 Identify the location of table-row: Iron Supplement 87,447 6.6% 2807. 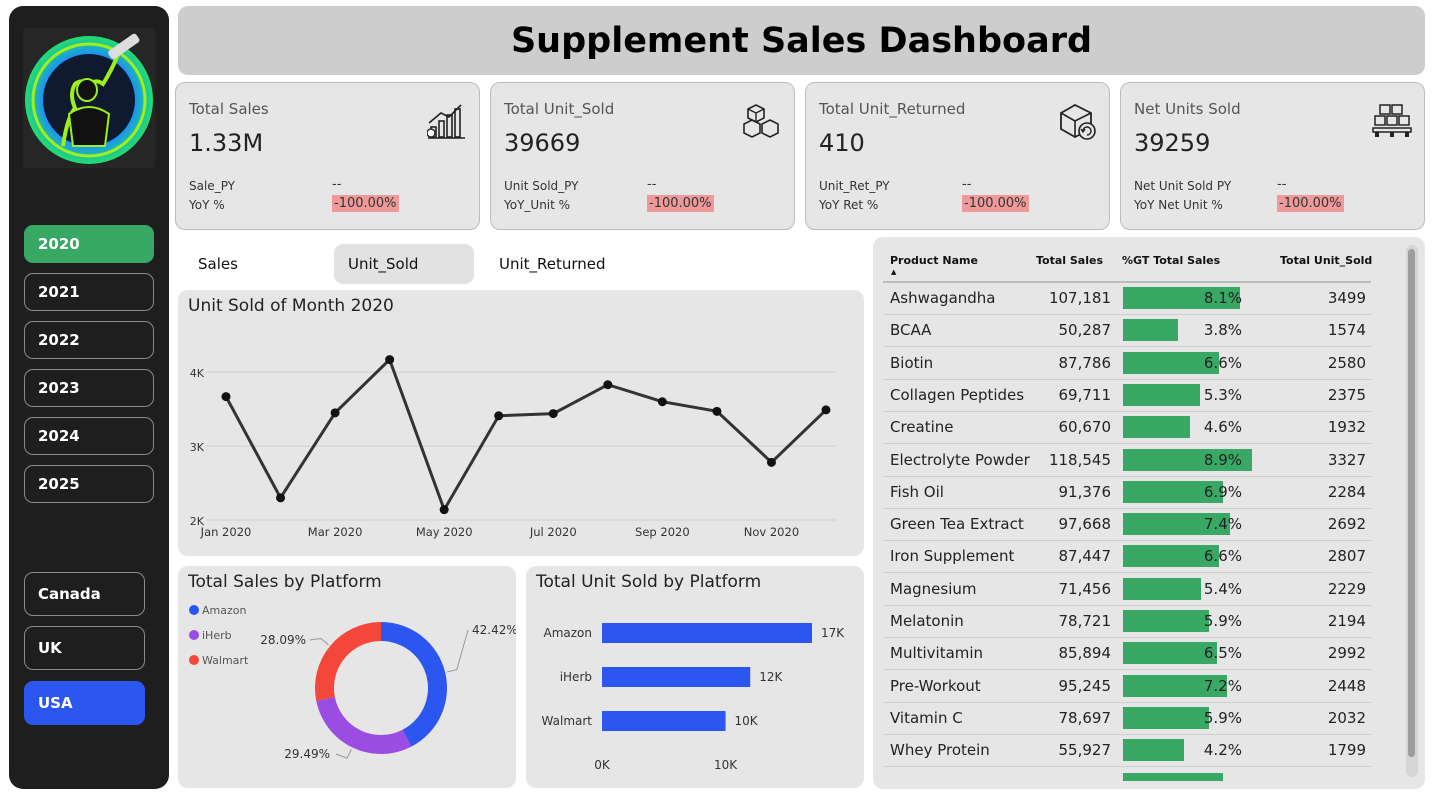
(1127, 557).